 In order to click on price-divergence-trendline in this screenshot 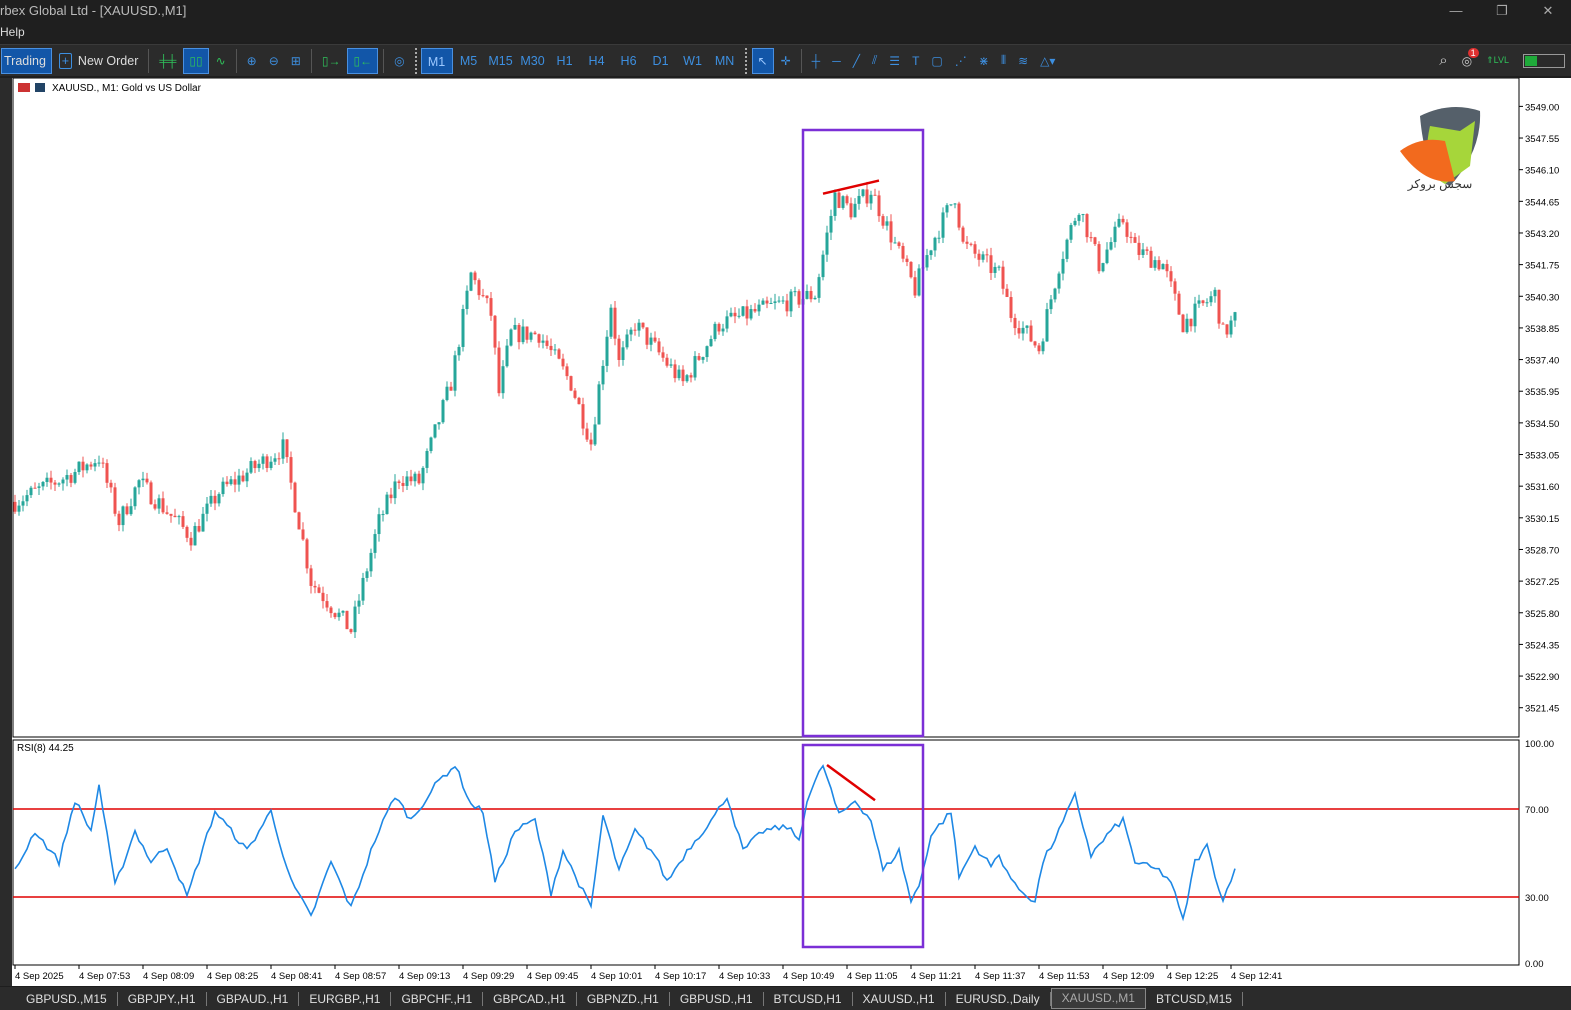, I will do `click(851, 187)`.